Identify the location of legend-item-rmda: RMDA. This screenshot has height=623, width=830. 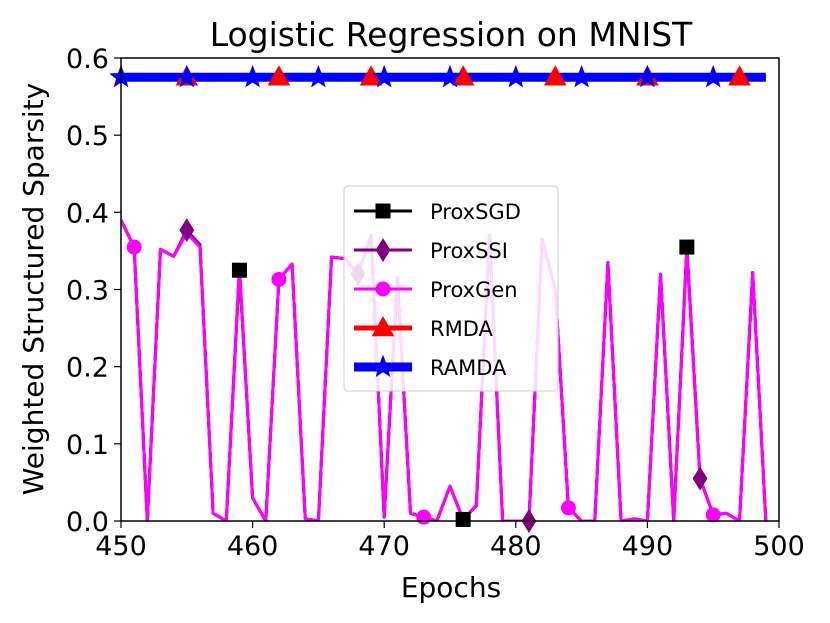
(424, 328).